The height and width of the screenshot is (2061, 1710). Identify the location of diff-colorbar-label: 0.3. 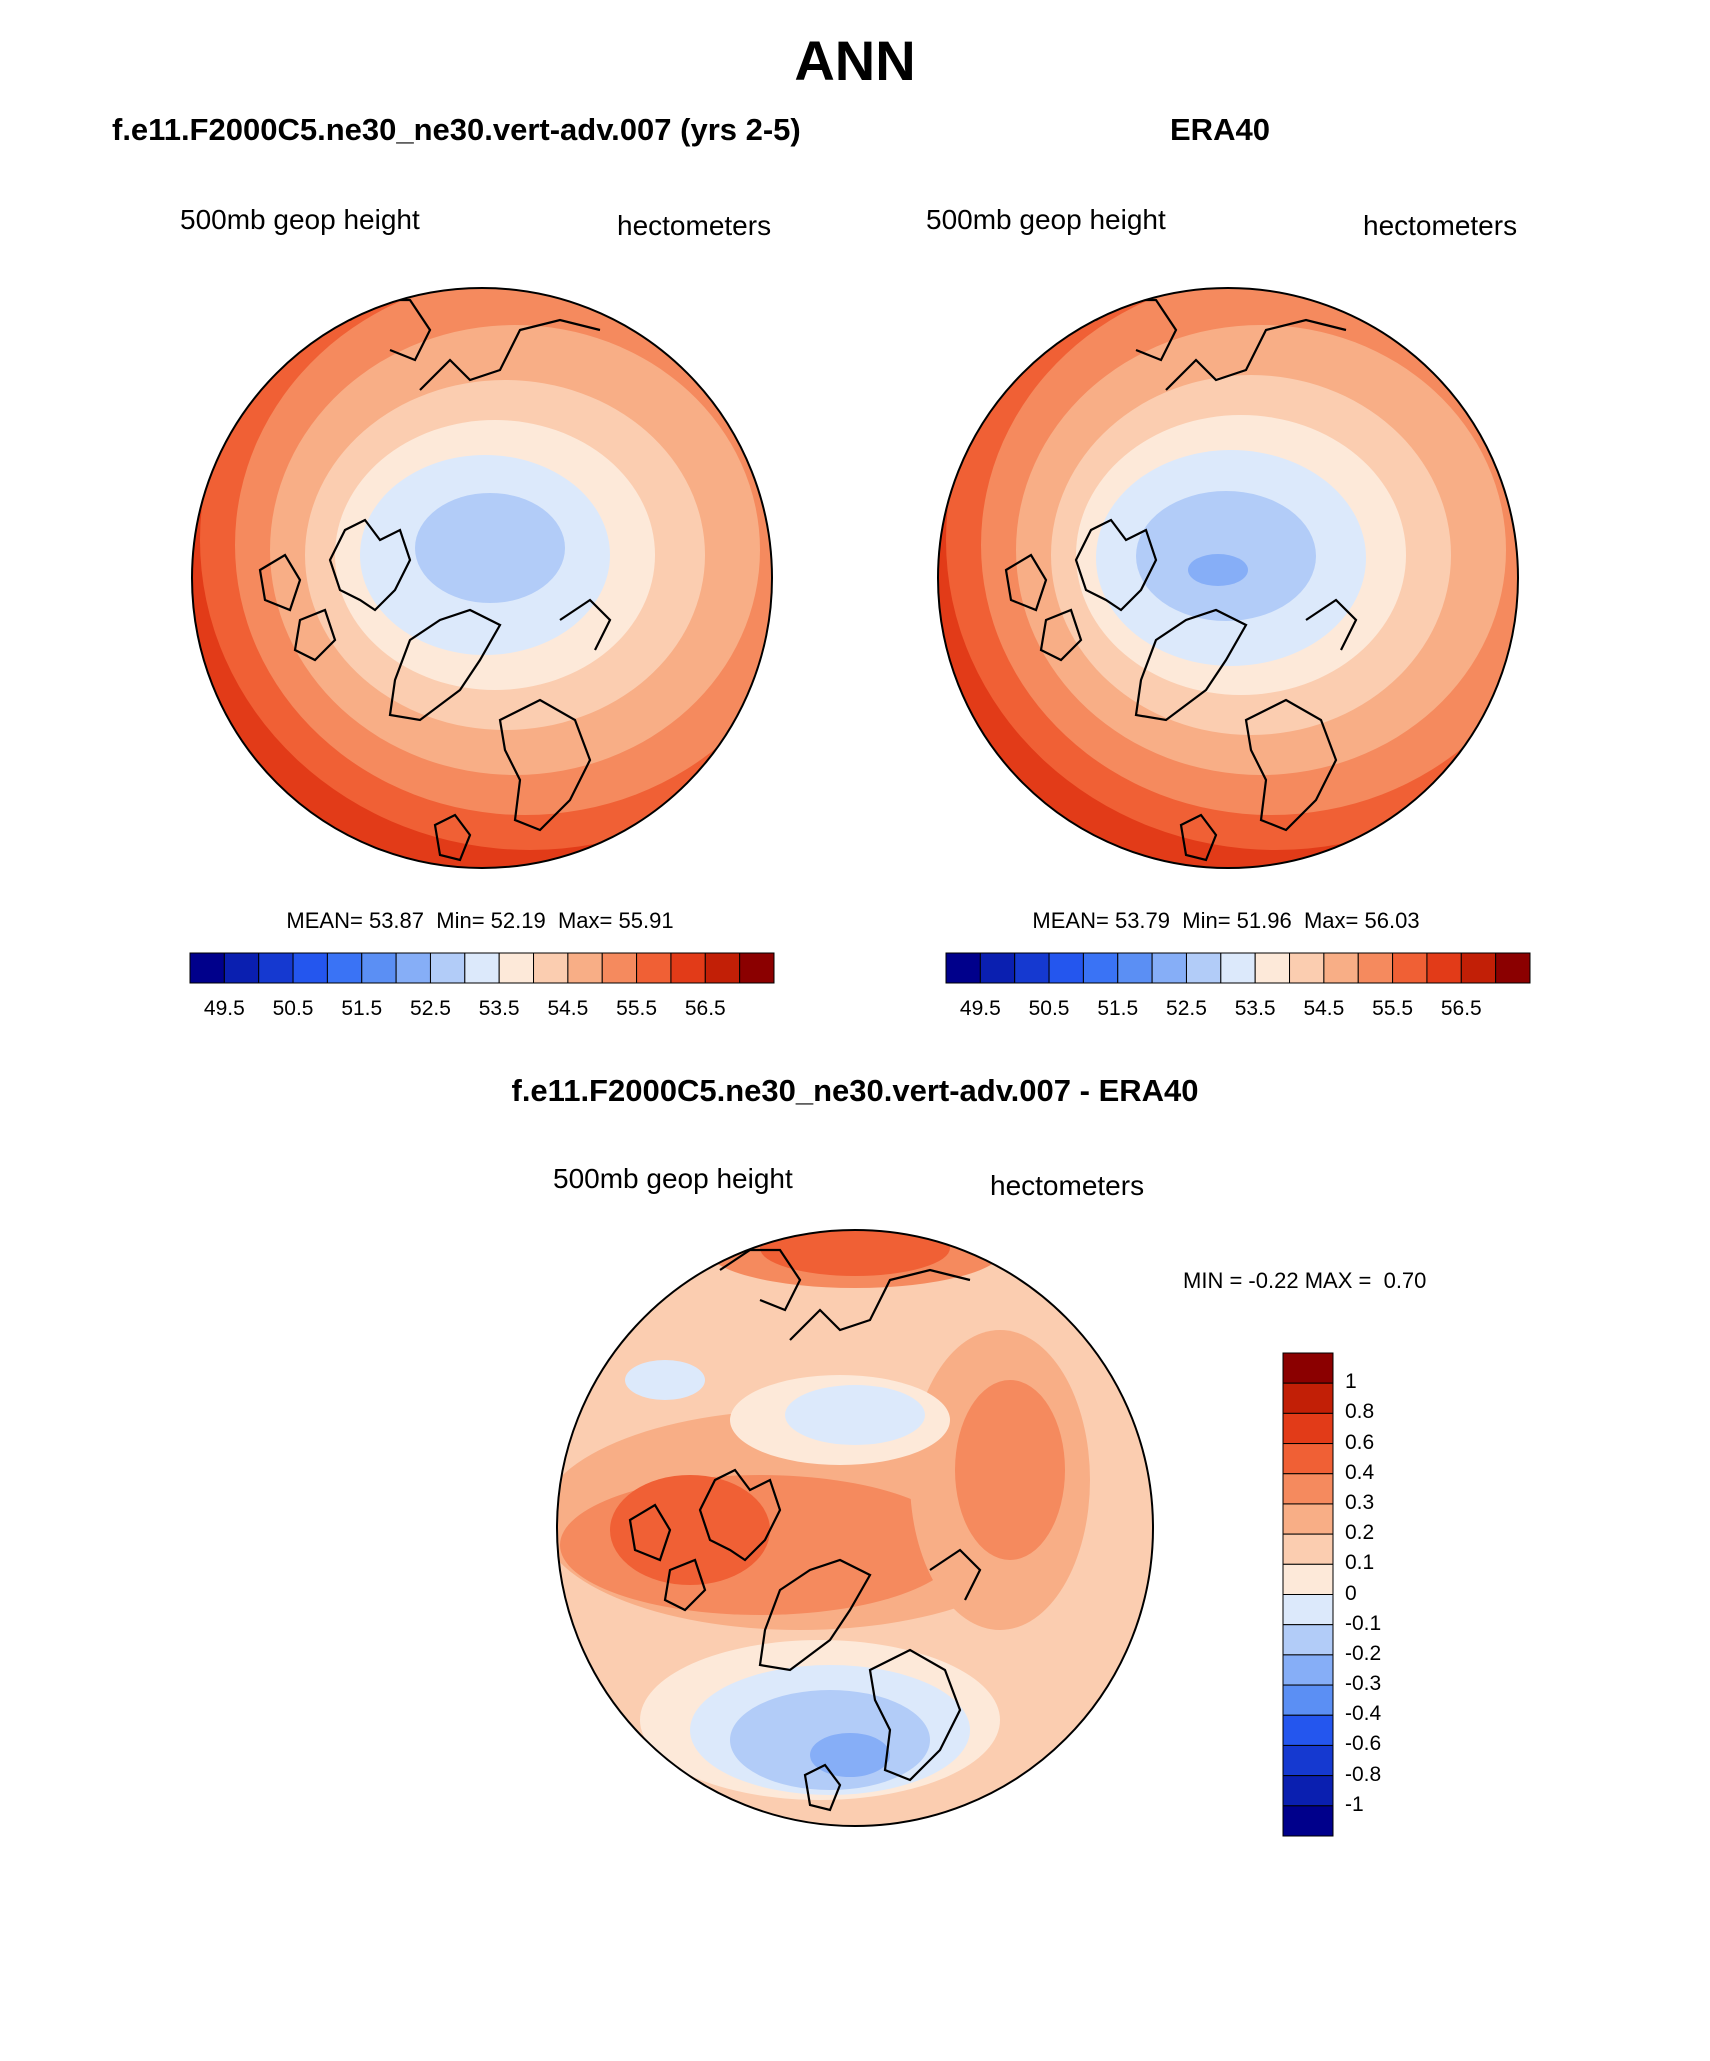
(1360, 1502).